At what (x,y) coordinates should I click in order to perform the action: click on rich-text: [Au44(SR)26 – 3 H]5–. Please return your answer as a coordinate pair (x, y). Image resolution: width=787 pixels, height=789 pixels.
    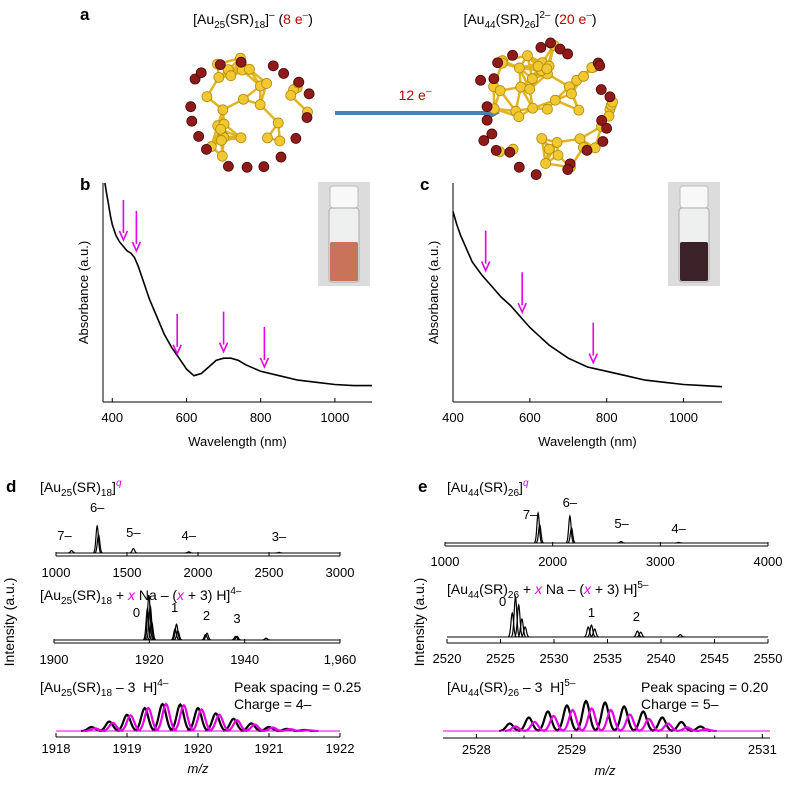
    Looking at the image, I should click on (511, 688).